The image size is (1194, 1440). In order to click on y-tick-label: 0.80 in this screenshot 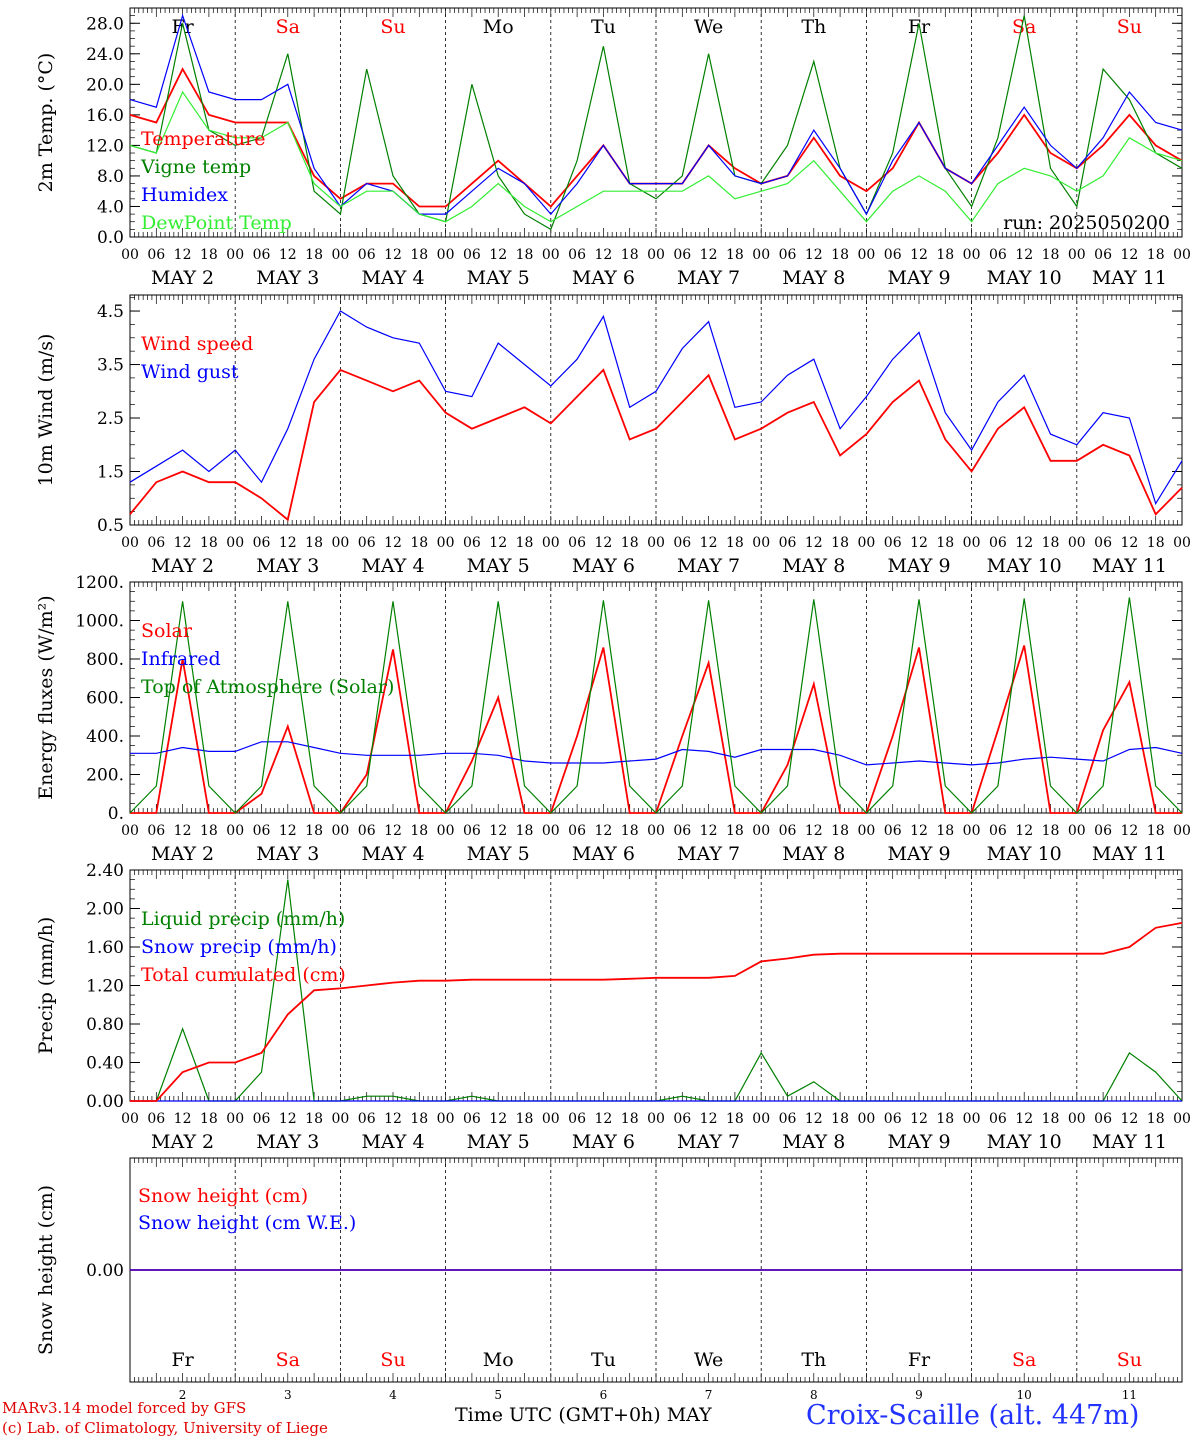, I will do `click(105, 1025)`.